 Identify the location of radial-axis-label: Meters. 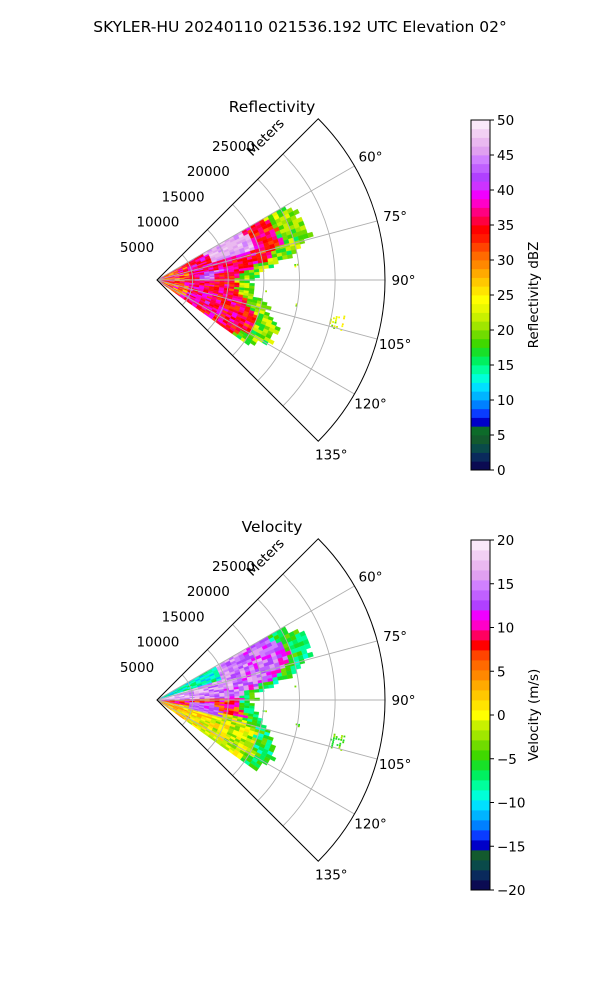
(266, 558).